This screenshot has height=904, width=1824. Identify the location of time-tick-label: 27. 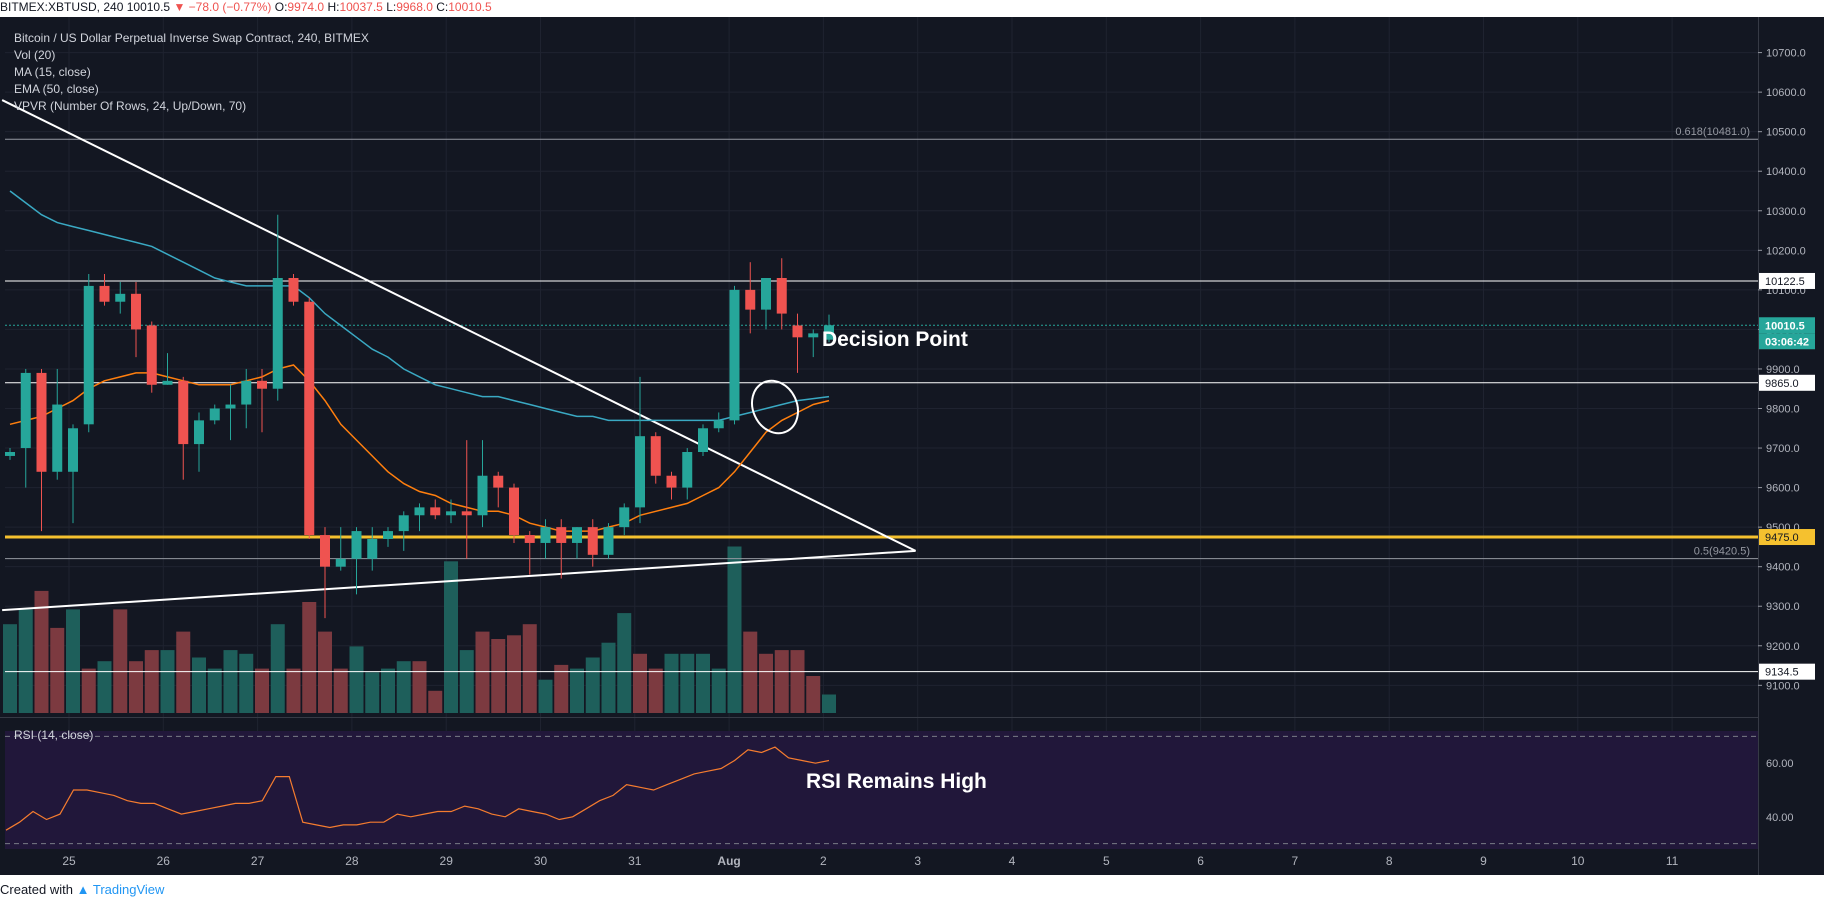
(258, 861).